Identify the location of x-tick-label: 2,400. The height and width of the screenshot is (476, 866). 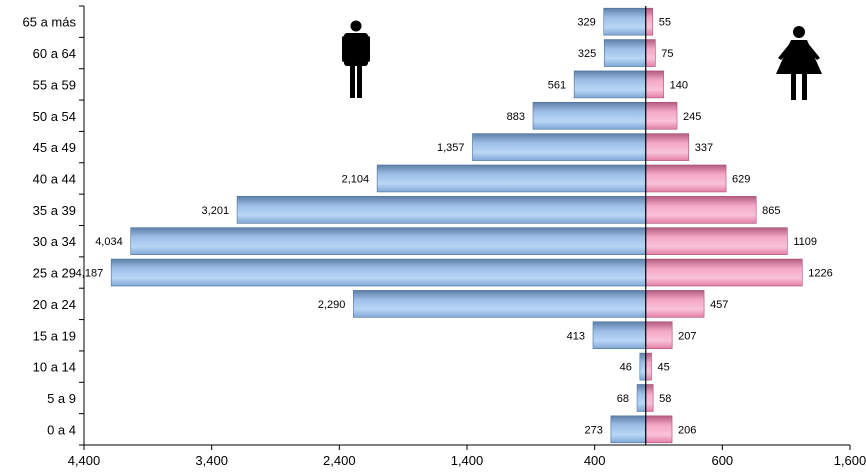
(339, 460).